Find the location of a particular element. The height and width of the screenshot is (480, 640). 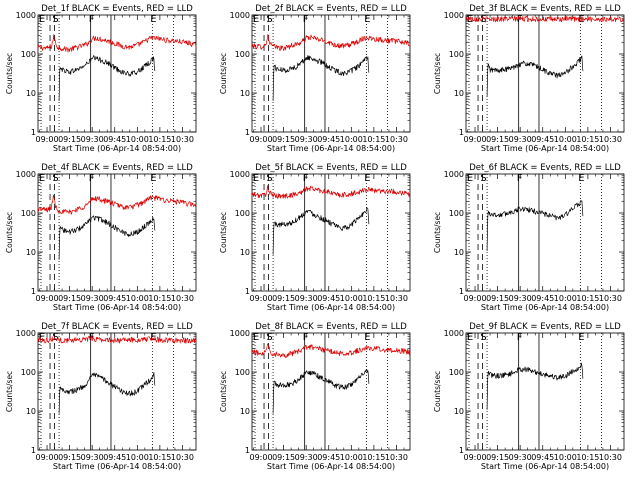

panel-title: Det_8f BLACK = Events, RED = LLD is located at coordinates (331, 327).